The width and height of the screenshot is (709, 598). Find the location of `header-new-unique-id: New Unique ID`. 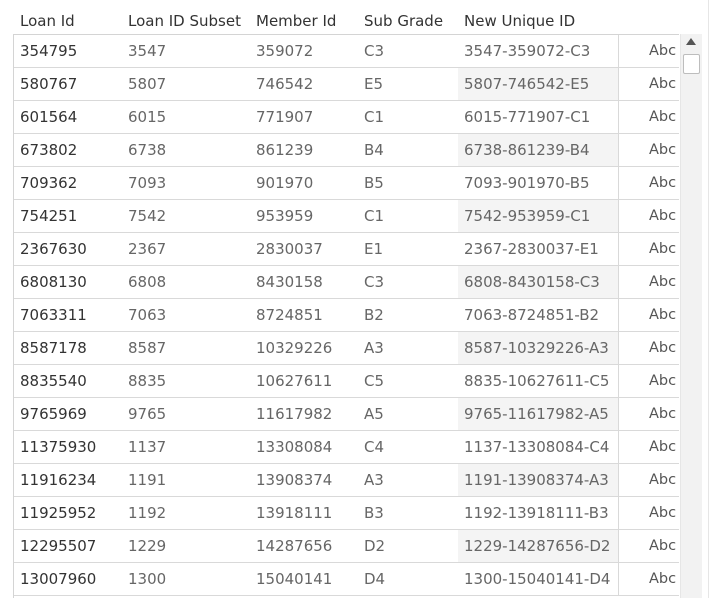

header-new-unique-id: New Unique ID is located at coordinates (520, 21).